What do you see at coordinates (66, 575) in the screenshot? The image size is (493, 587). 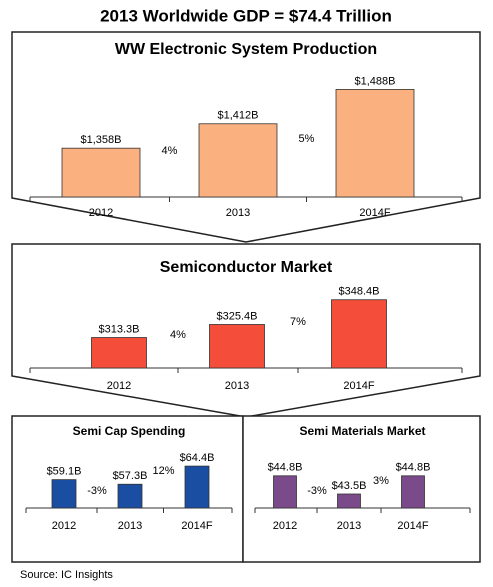 I see `source: Source: IC Insights` at bounding box center [66, 575].